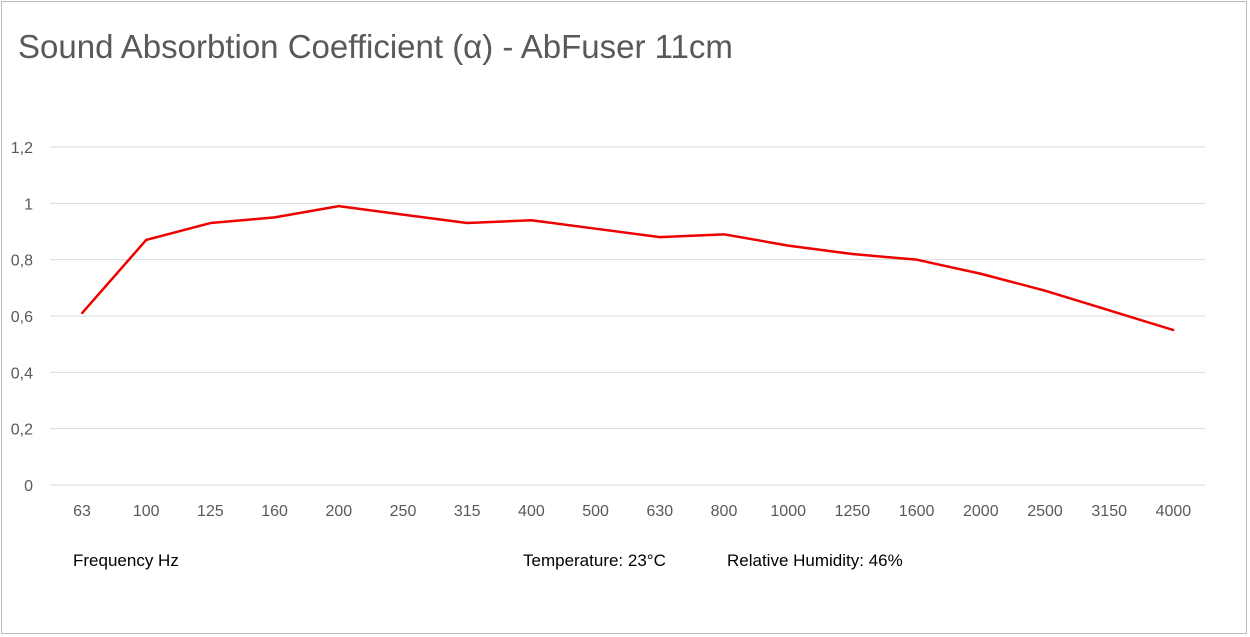  I want to click on x-tick-label: 1250, so click(853, 511).